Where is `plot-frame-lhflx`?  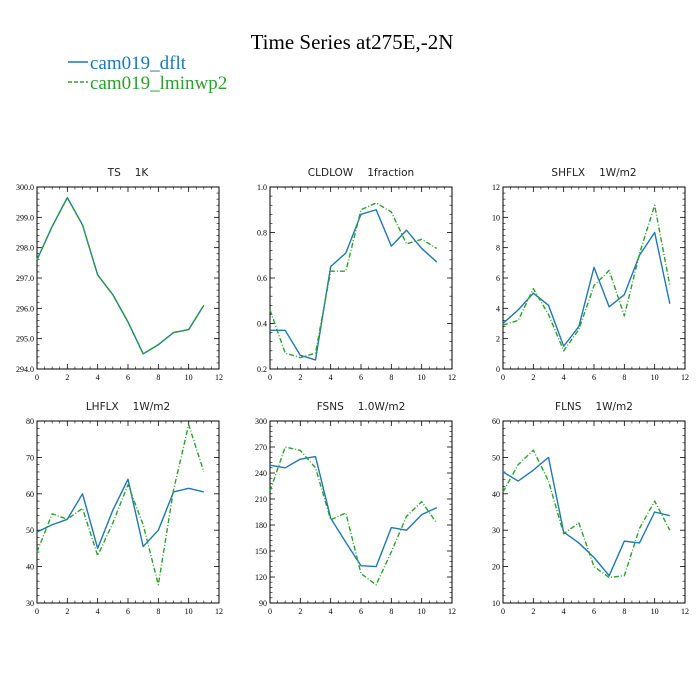
plot-frame-lhflx is located at coordinates (128, 512).